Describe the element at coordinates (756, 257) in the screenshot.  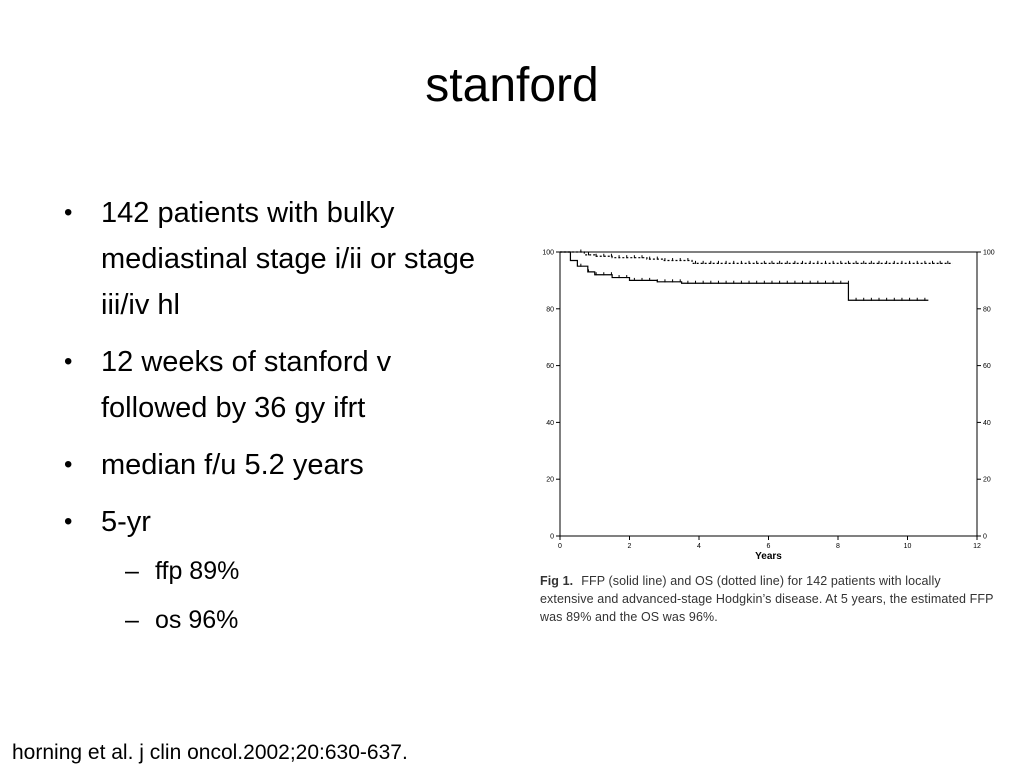
I see `os-curve` at that location.